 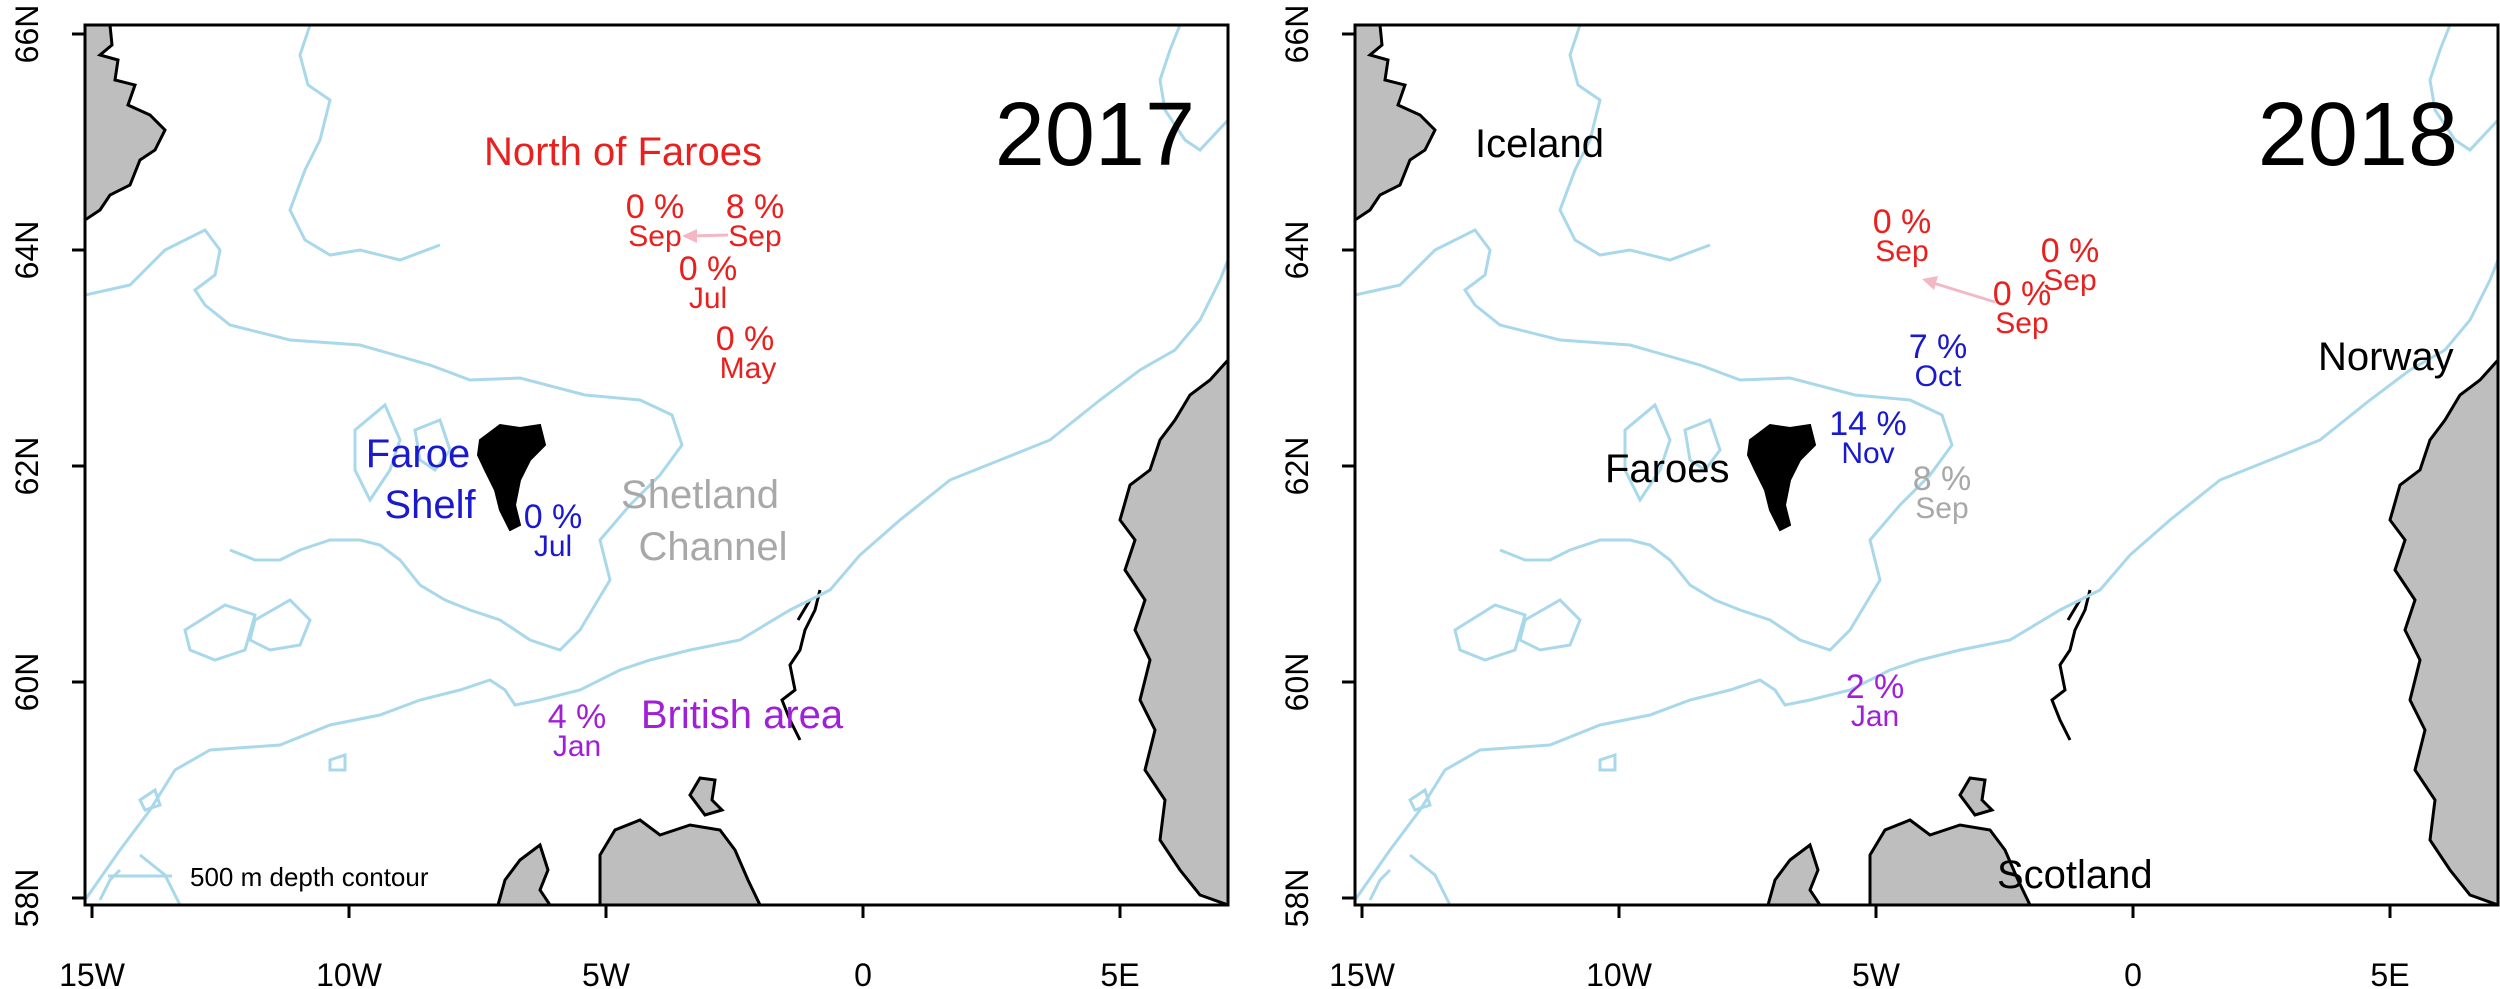 What do you see at coordinates (577, 717) in the screenshot?
I see `sample-pct: 4 %` at bounding box center [577, 717].